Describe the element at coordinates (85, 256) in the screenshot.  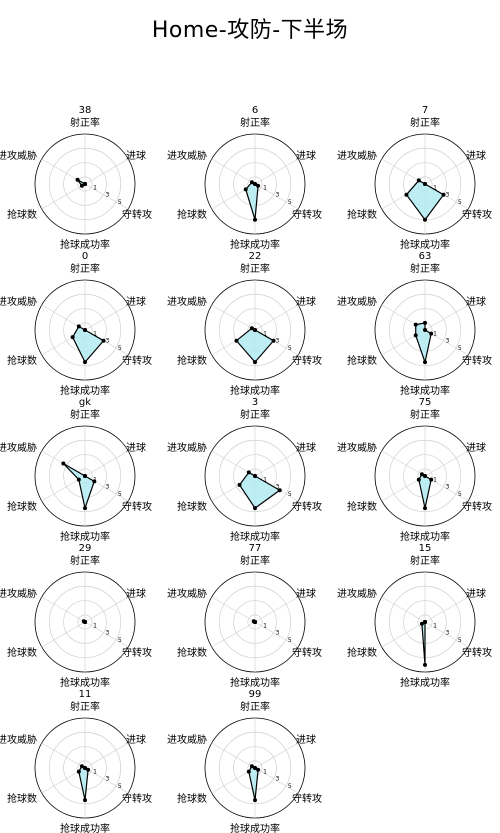
I see `player-title: 0` at that location.